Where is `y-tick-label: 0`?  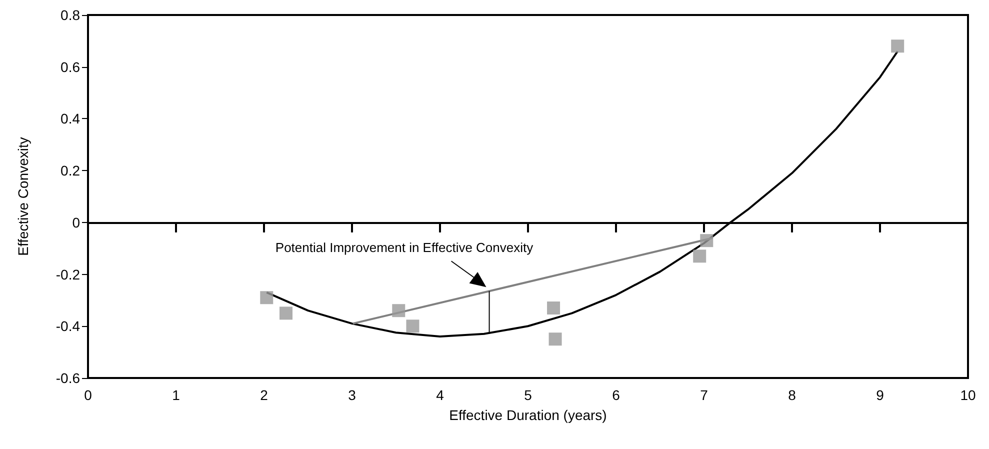 y-tick-label: 0 is located at coordinates (76, 222).